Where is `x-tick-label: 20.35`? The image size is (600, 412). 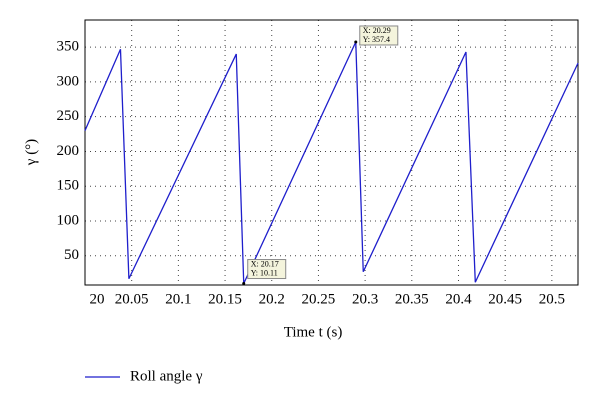
x-tick-label: 20.35 is located at coordinates (412, 299).